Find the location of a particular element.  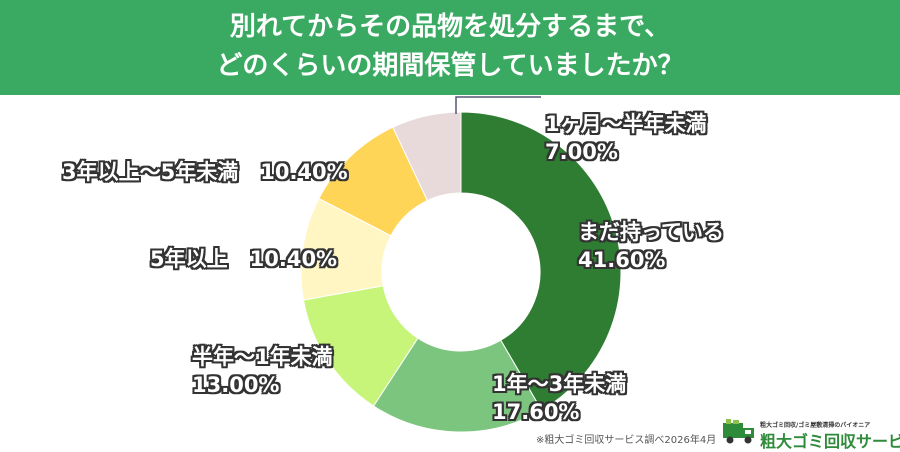

label-still-have-name: まだ持っている is located at coordinates (651, 232).